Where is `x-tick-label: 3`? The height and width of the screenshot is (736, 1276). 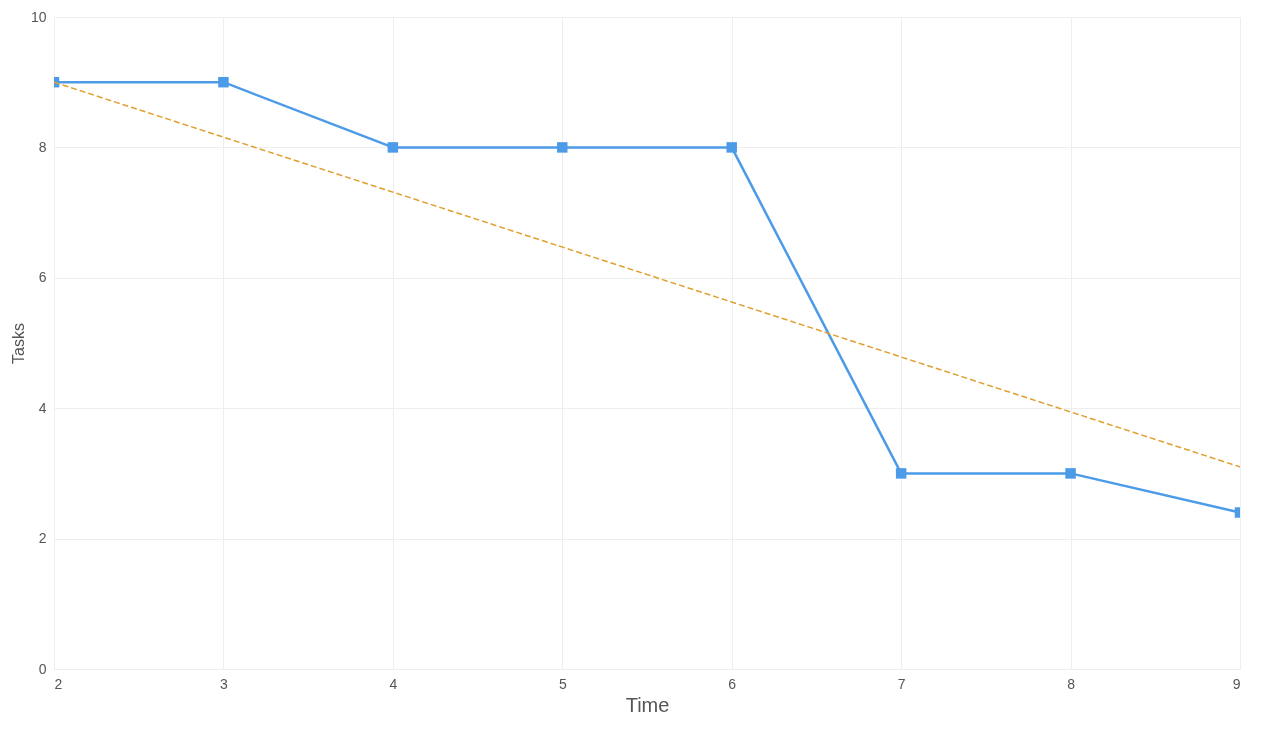 x-tick-label: 3 is located at coordinates (224, 683).